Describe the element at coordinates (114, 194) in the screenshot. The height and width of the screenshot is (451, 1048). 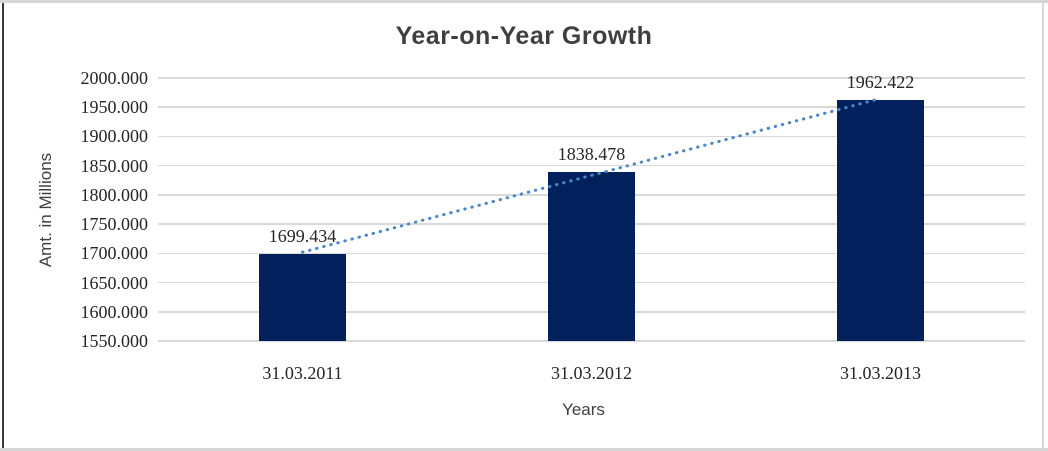
I see `y-tick-label: 1800.000` at that location.